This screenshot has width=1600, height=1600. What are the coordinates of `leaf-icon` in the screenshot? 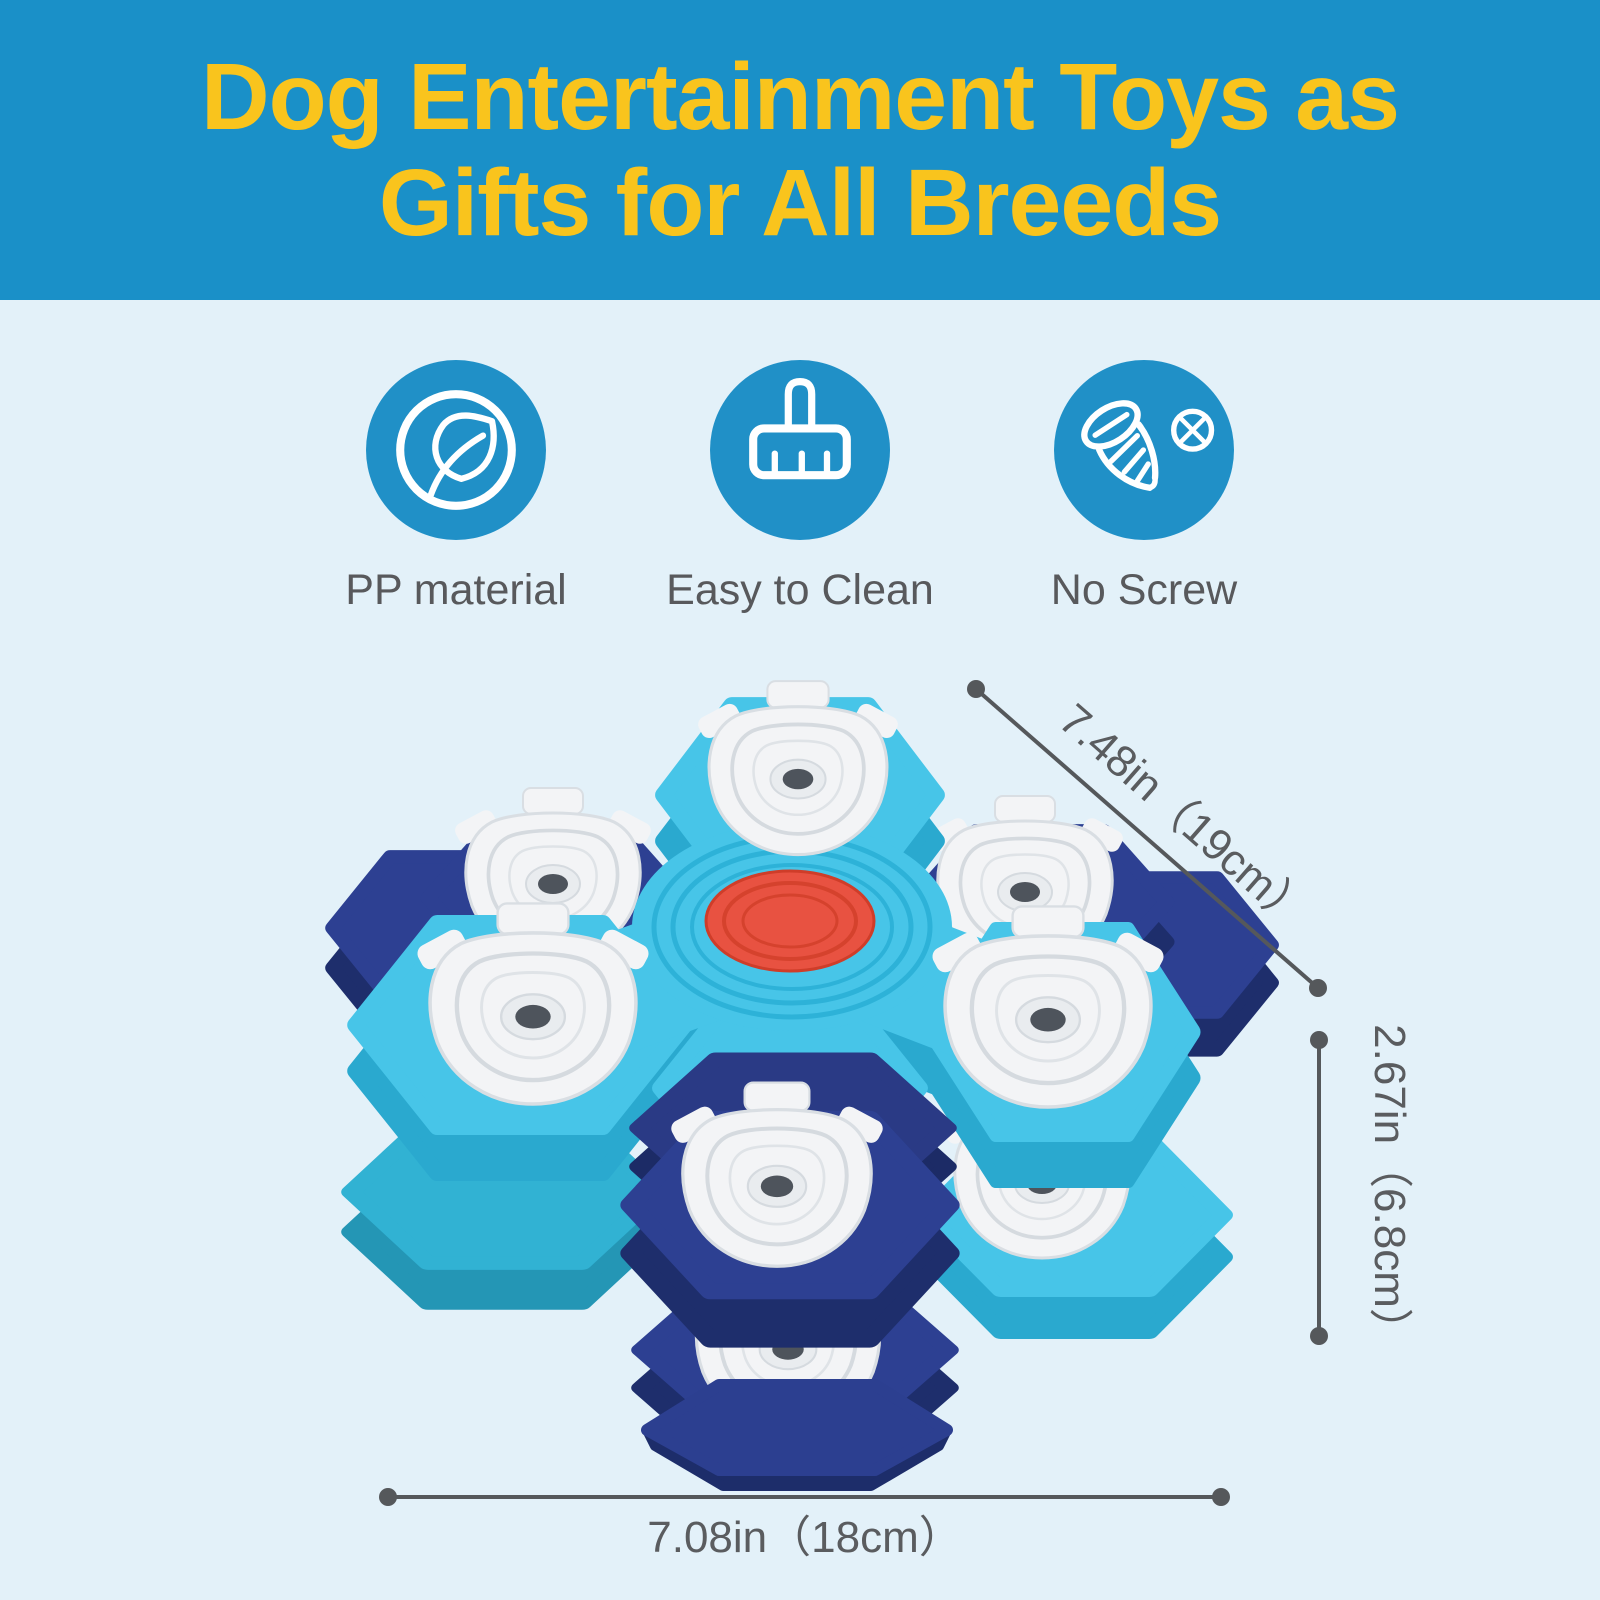 It's located at (456, 450).